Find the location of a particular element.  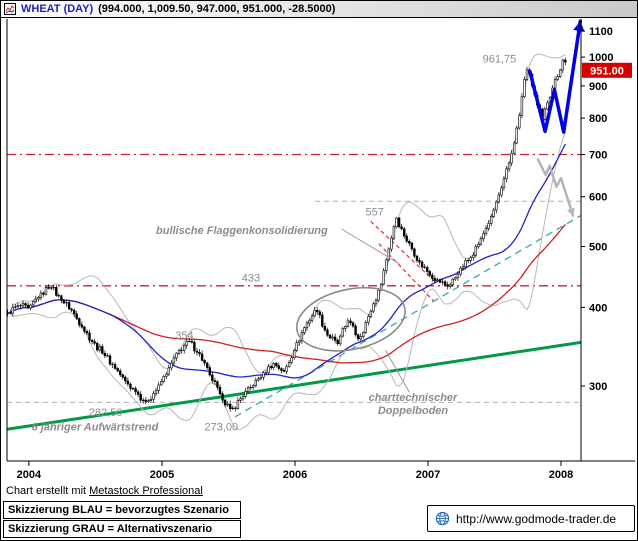

svg-text: 900 is located at coordinates (598, 87).